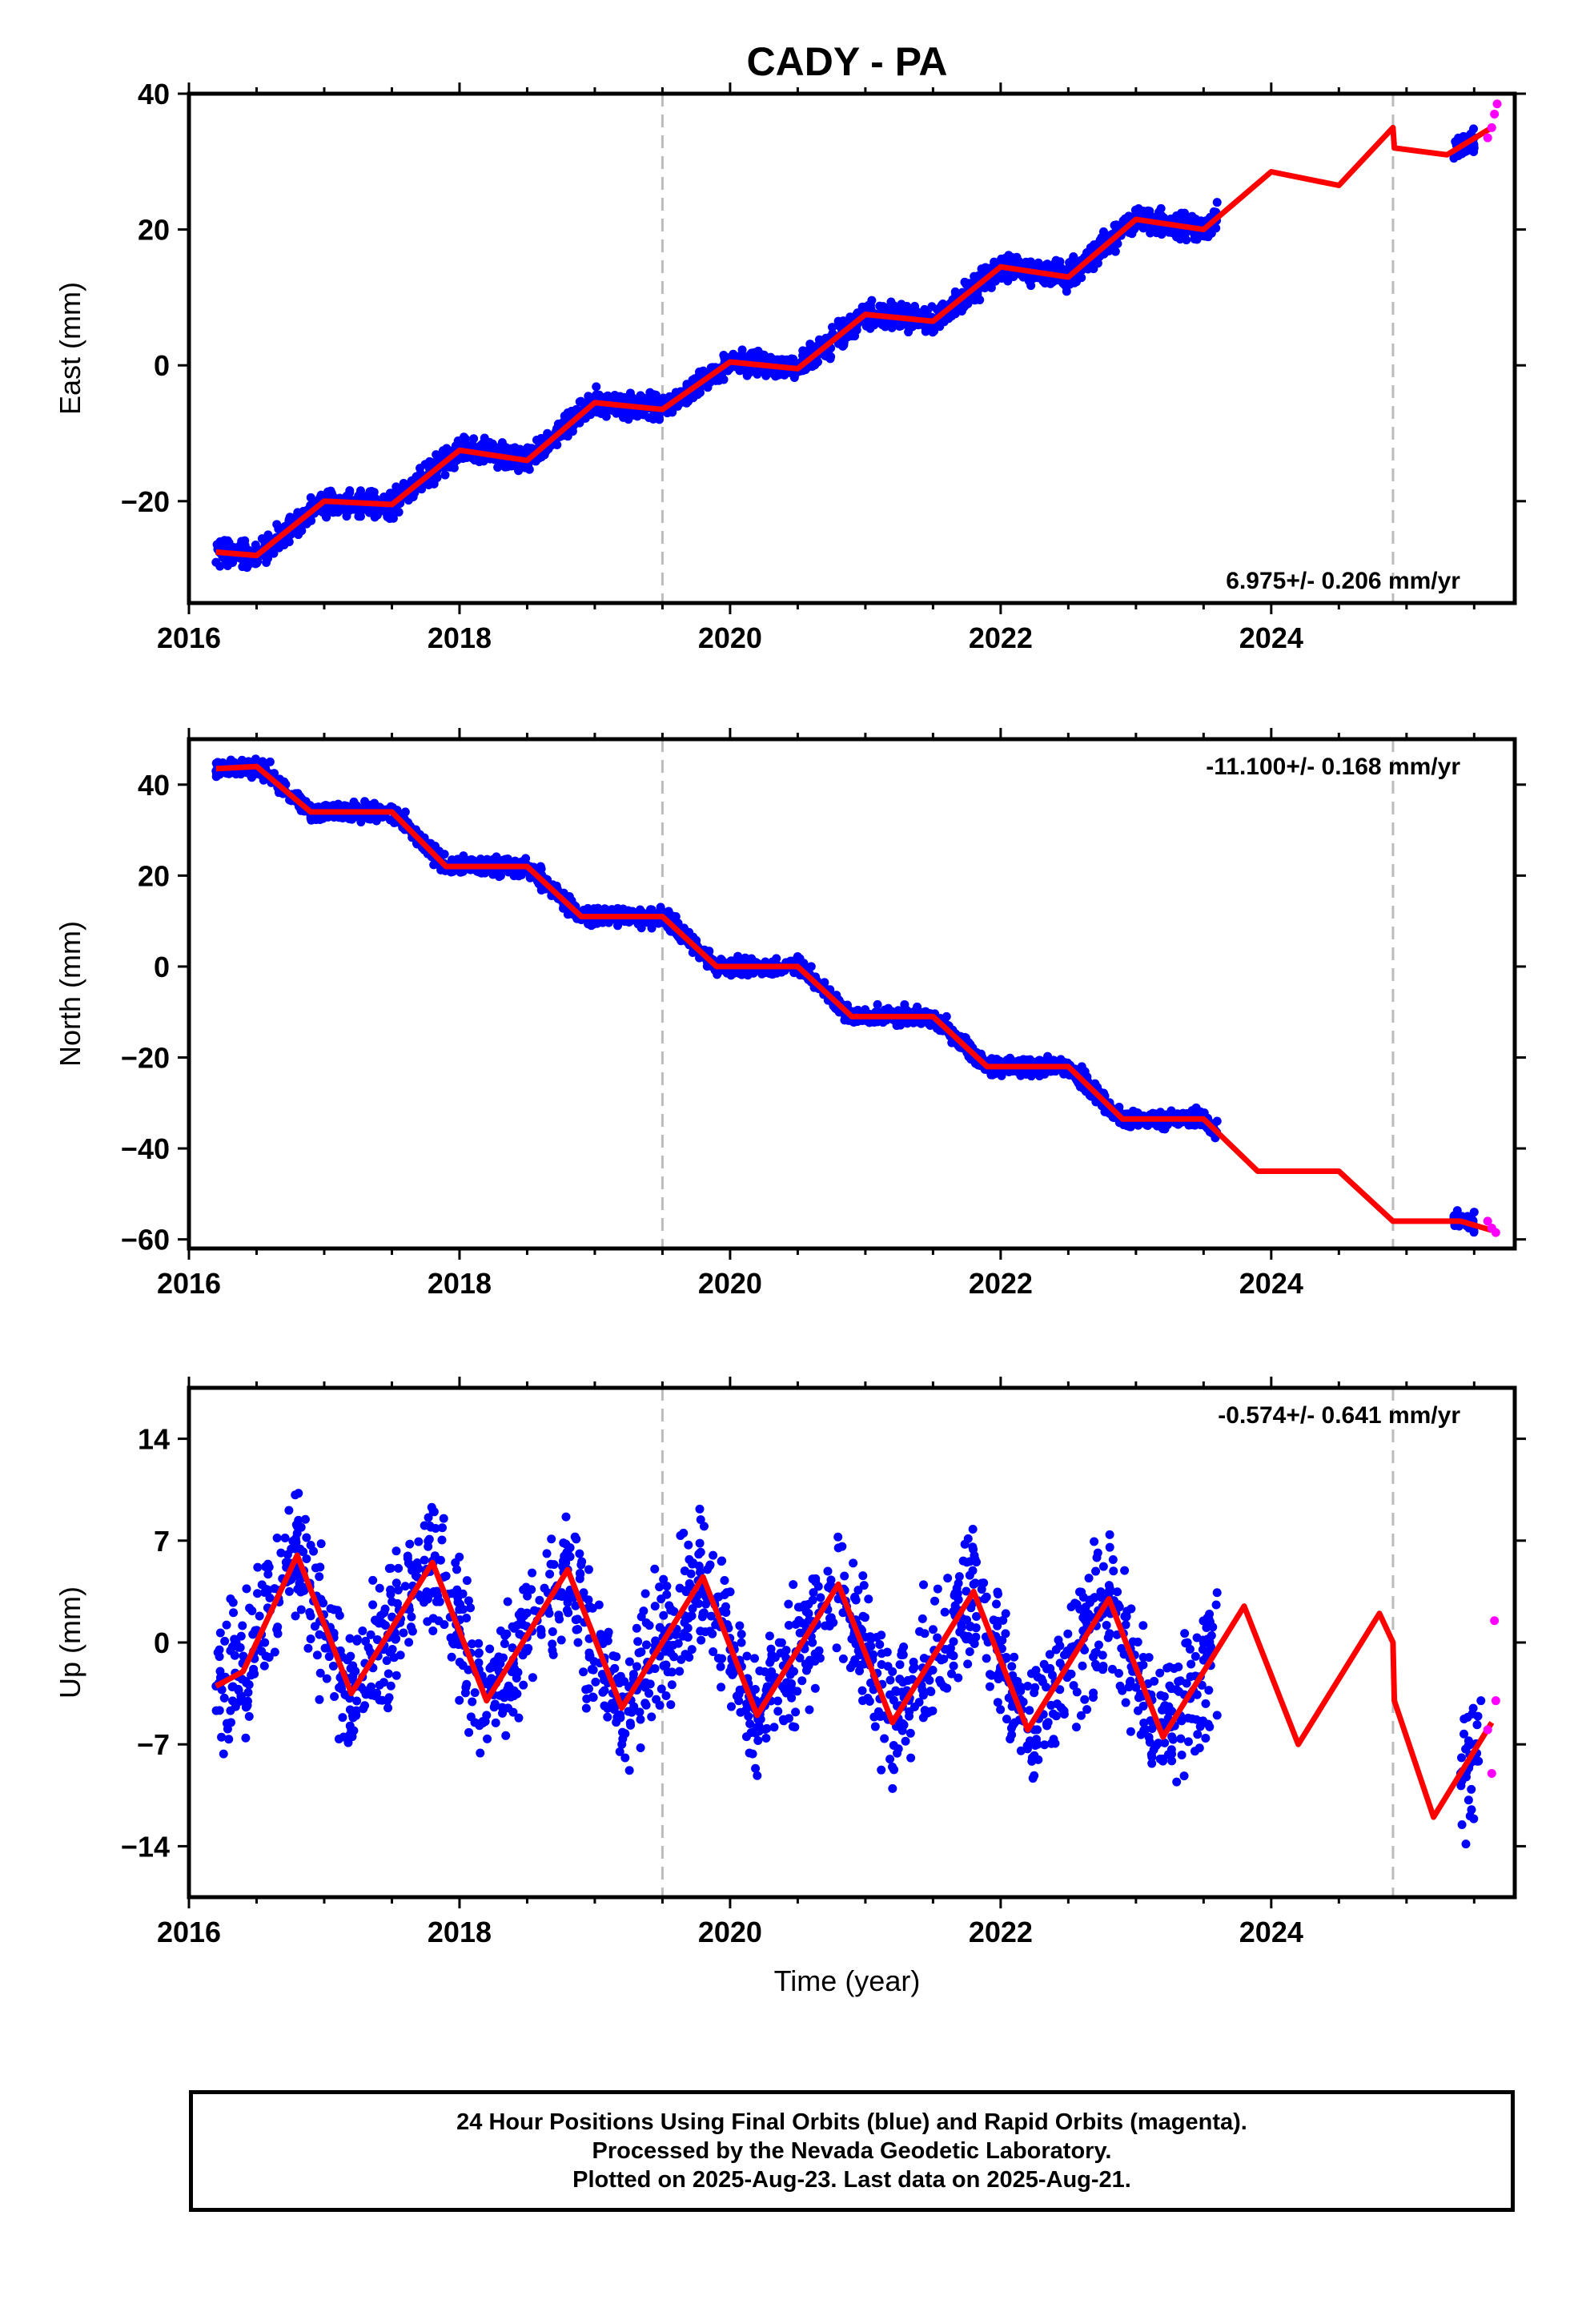 The image size is (1582, 2324). I want to click on x-tick-label: 2016, so click(189, 1283).